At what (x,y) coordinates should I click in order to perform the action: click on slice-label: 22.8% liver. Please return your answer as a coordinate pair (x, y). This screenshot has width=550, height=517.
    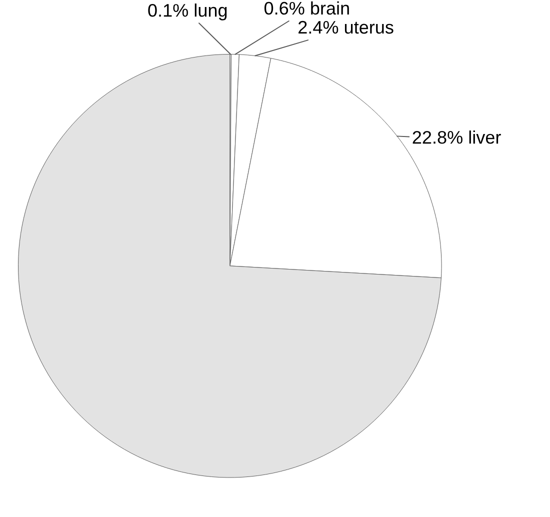
    Looking at the image, I should click on (456, 137).